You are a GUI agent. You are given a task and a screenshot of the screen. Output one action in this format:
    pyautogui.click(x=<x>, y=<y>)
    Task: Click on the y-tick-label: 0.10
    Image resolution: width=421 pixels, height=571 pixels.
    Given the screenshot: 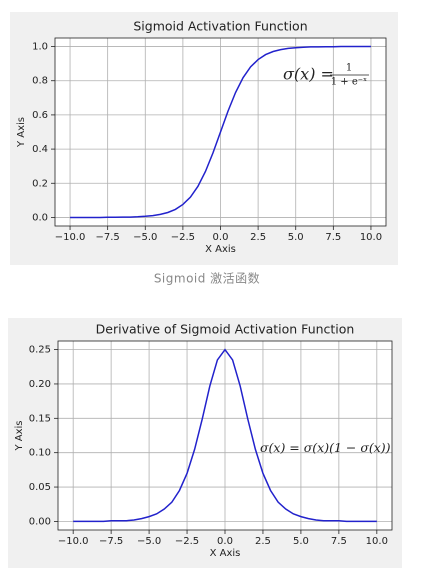 What is the action you would take?
    pyautogui.click(x=40, y=453)
    